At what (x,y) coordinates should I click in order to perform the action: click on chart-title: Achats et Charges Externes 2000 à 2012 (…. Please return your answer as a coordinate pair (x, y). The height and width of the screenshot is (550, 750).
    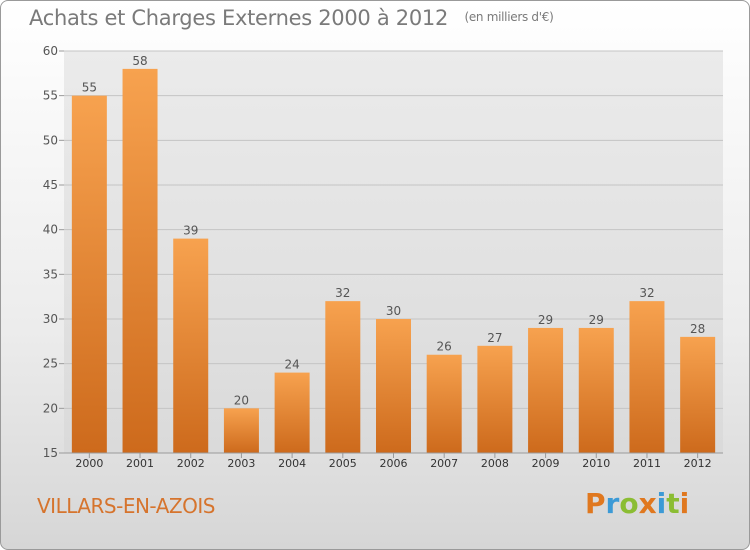
    Looking at the image, I should click on (291, 18).